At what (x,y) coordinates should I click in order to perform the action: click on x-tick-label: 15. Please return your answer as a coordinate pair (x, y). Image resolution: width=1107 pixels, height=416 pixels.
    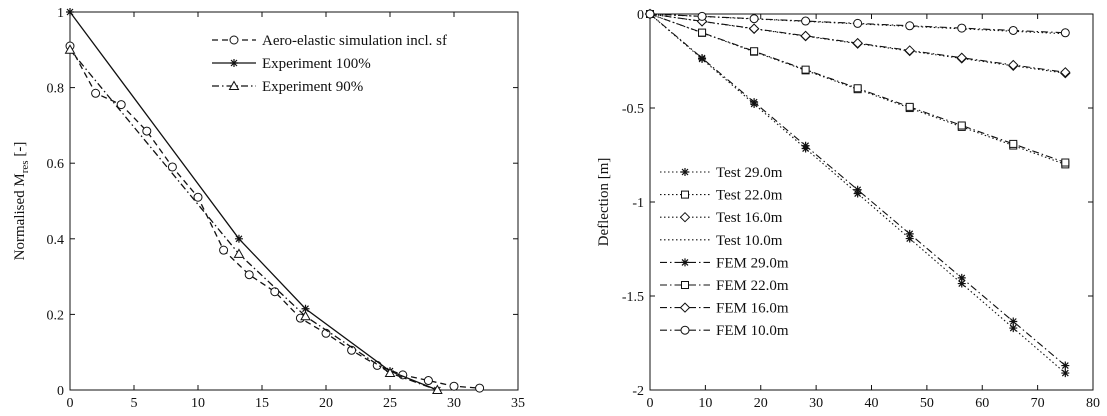
    Looking at the image, I should click on (262, 403).